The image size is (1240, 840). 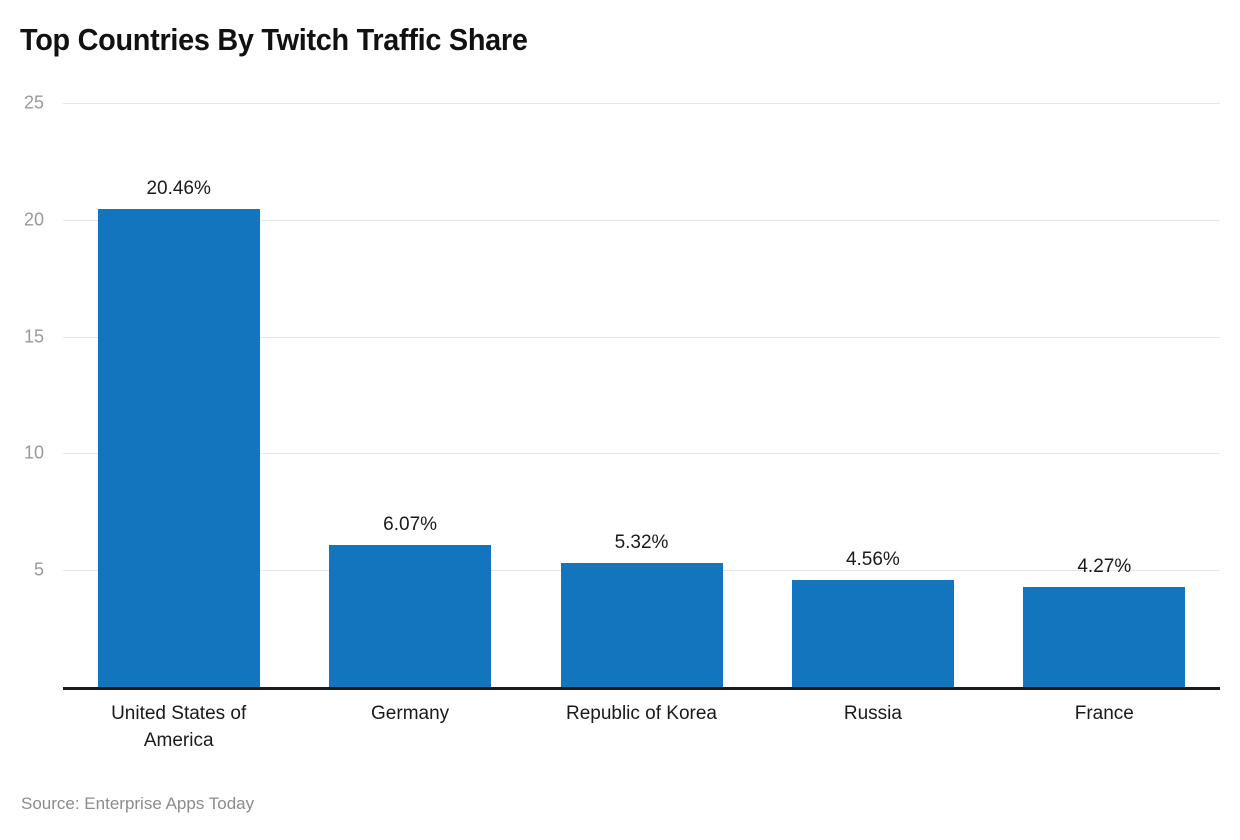 I want to click on bar-value-label: 6.07%, so click(x=410, y=525).